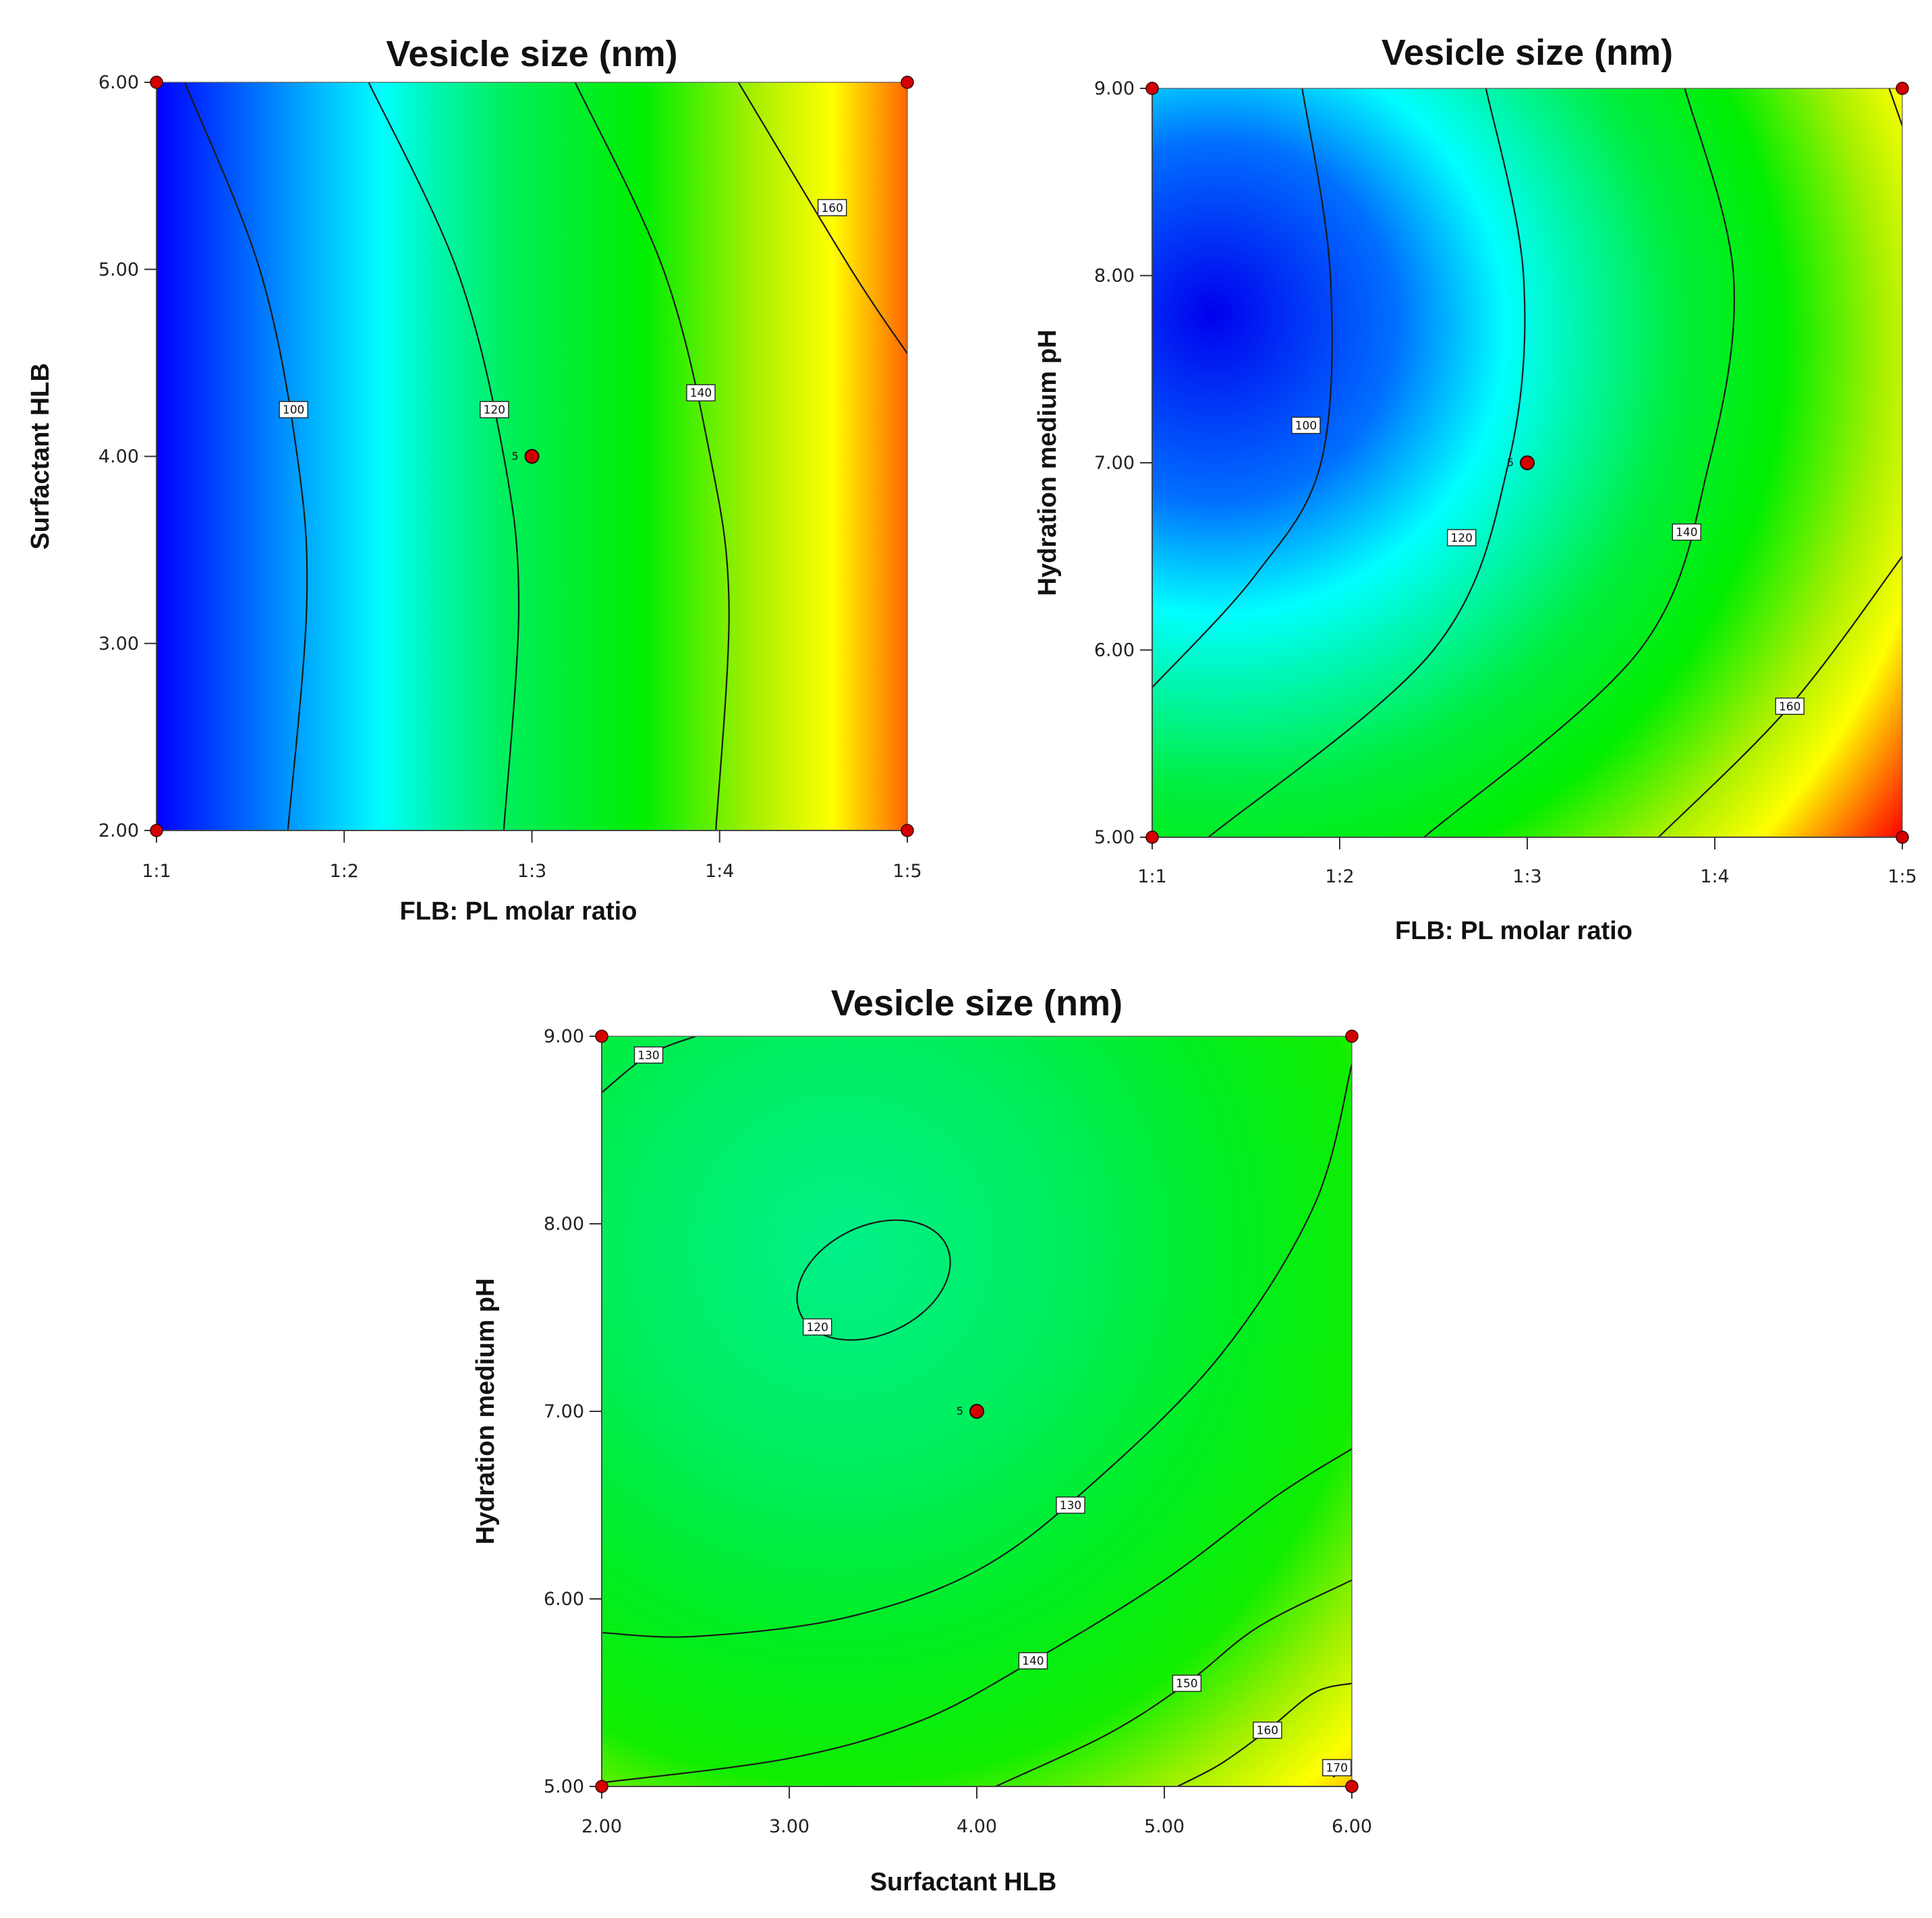  What do you see at coordinates (977, 1826) in the screenshot?
I see `x-tick-label-4-00: 4.00` at bounding box center [977, 1826].